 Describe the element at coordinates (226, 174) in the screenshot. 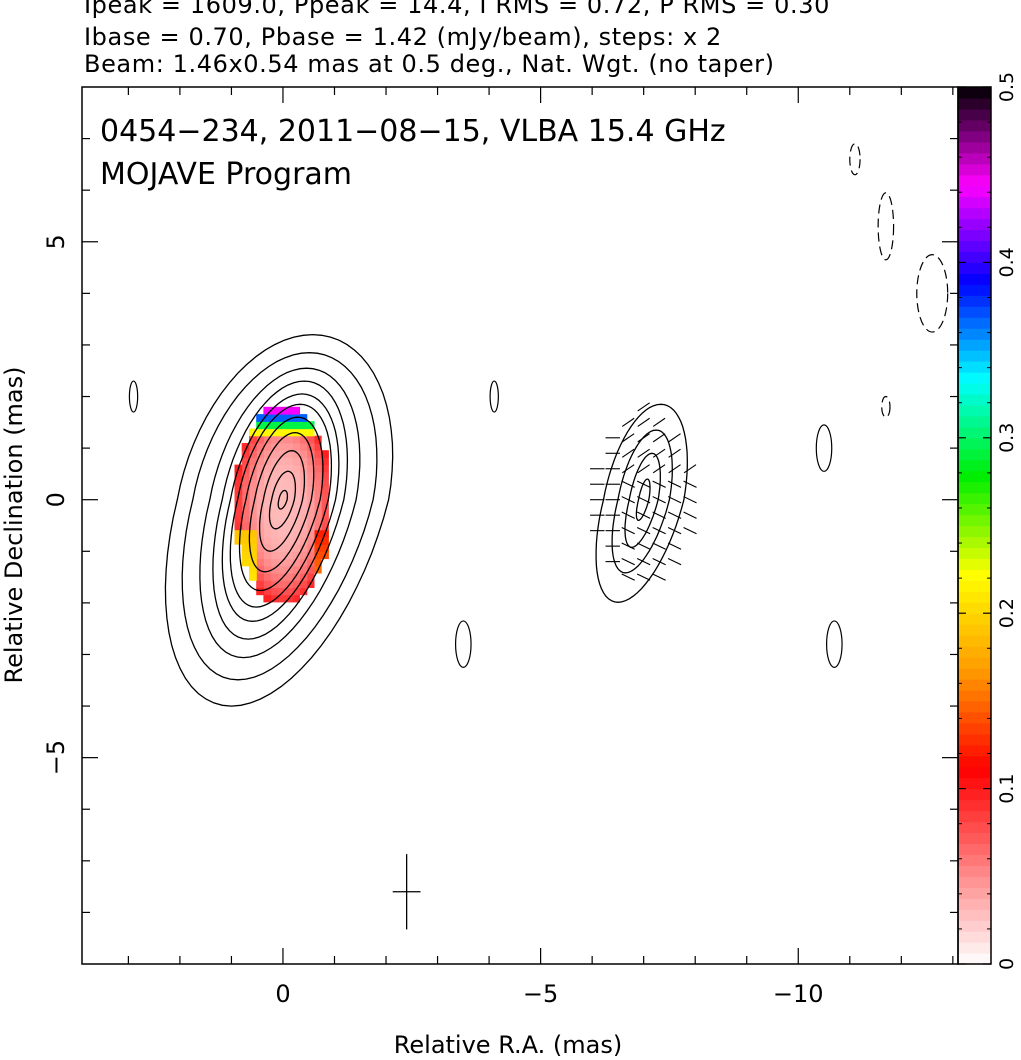

I see `map-subtitle: MOJAVE Program` at that location.